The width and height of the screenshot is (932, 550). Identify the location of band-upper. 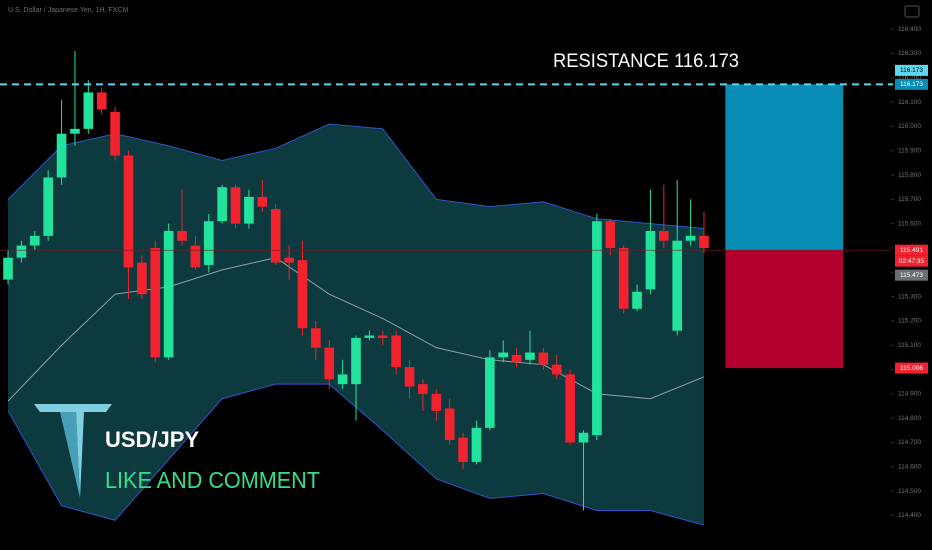
(356, 176).